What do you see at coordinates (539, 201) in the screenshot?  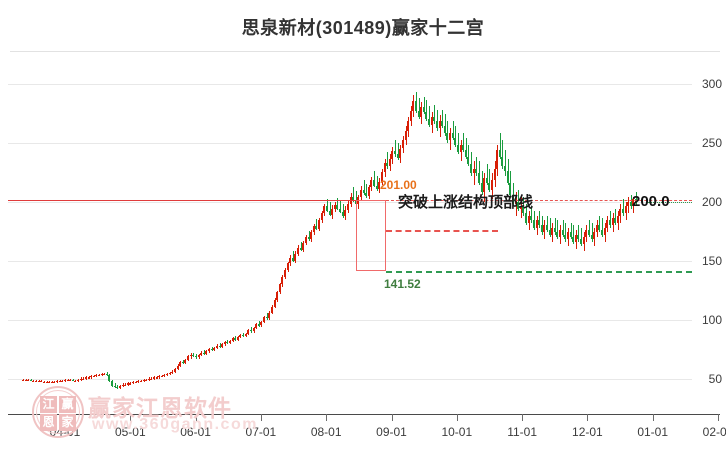 I see `upper-resistance-line-right` at bounding box center [539, 201].